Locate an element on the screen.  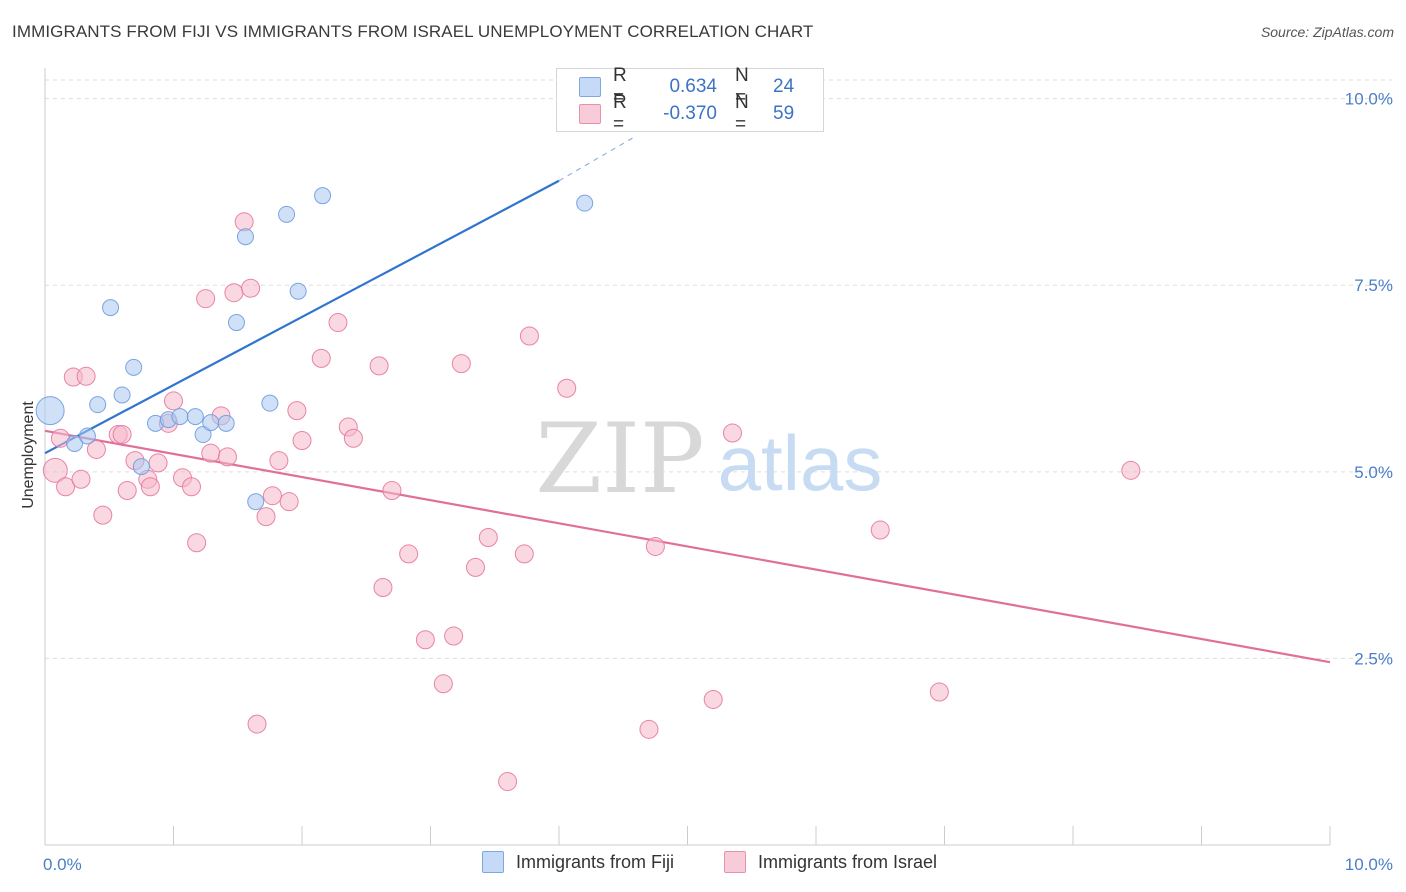
legend-n-value: 59 is located at coordinates (784, 113).